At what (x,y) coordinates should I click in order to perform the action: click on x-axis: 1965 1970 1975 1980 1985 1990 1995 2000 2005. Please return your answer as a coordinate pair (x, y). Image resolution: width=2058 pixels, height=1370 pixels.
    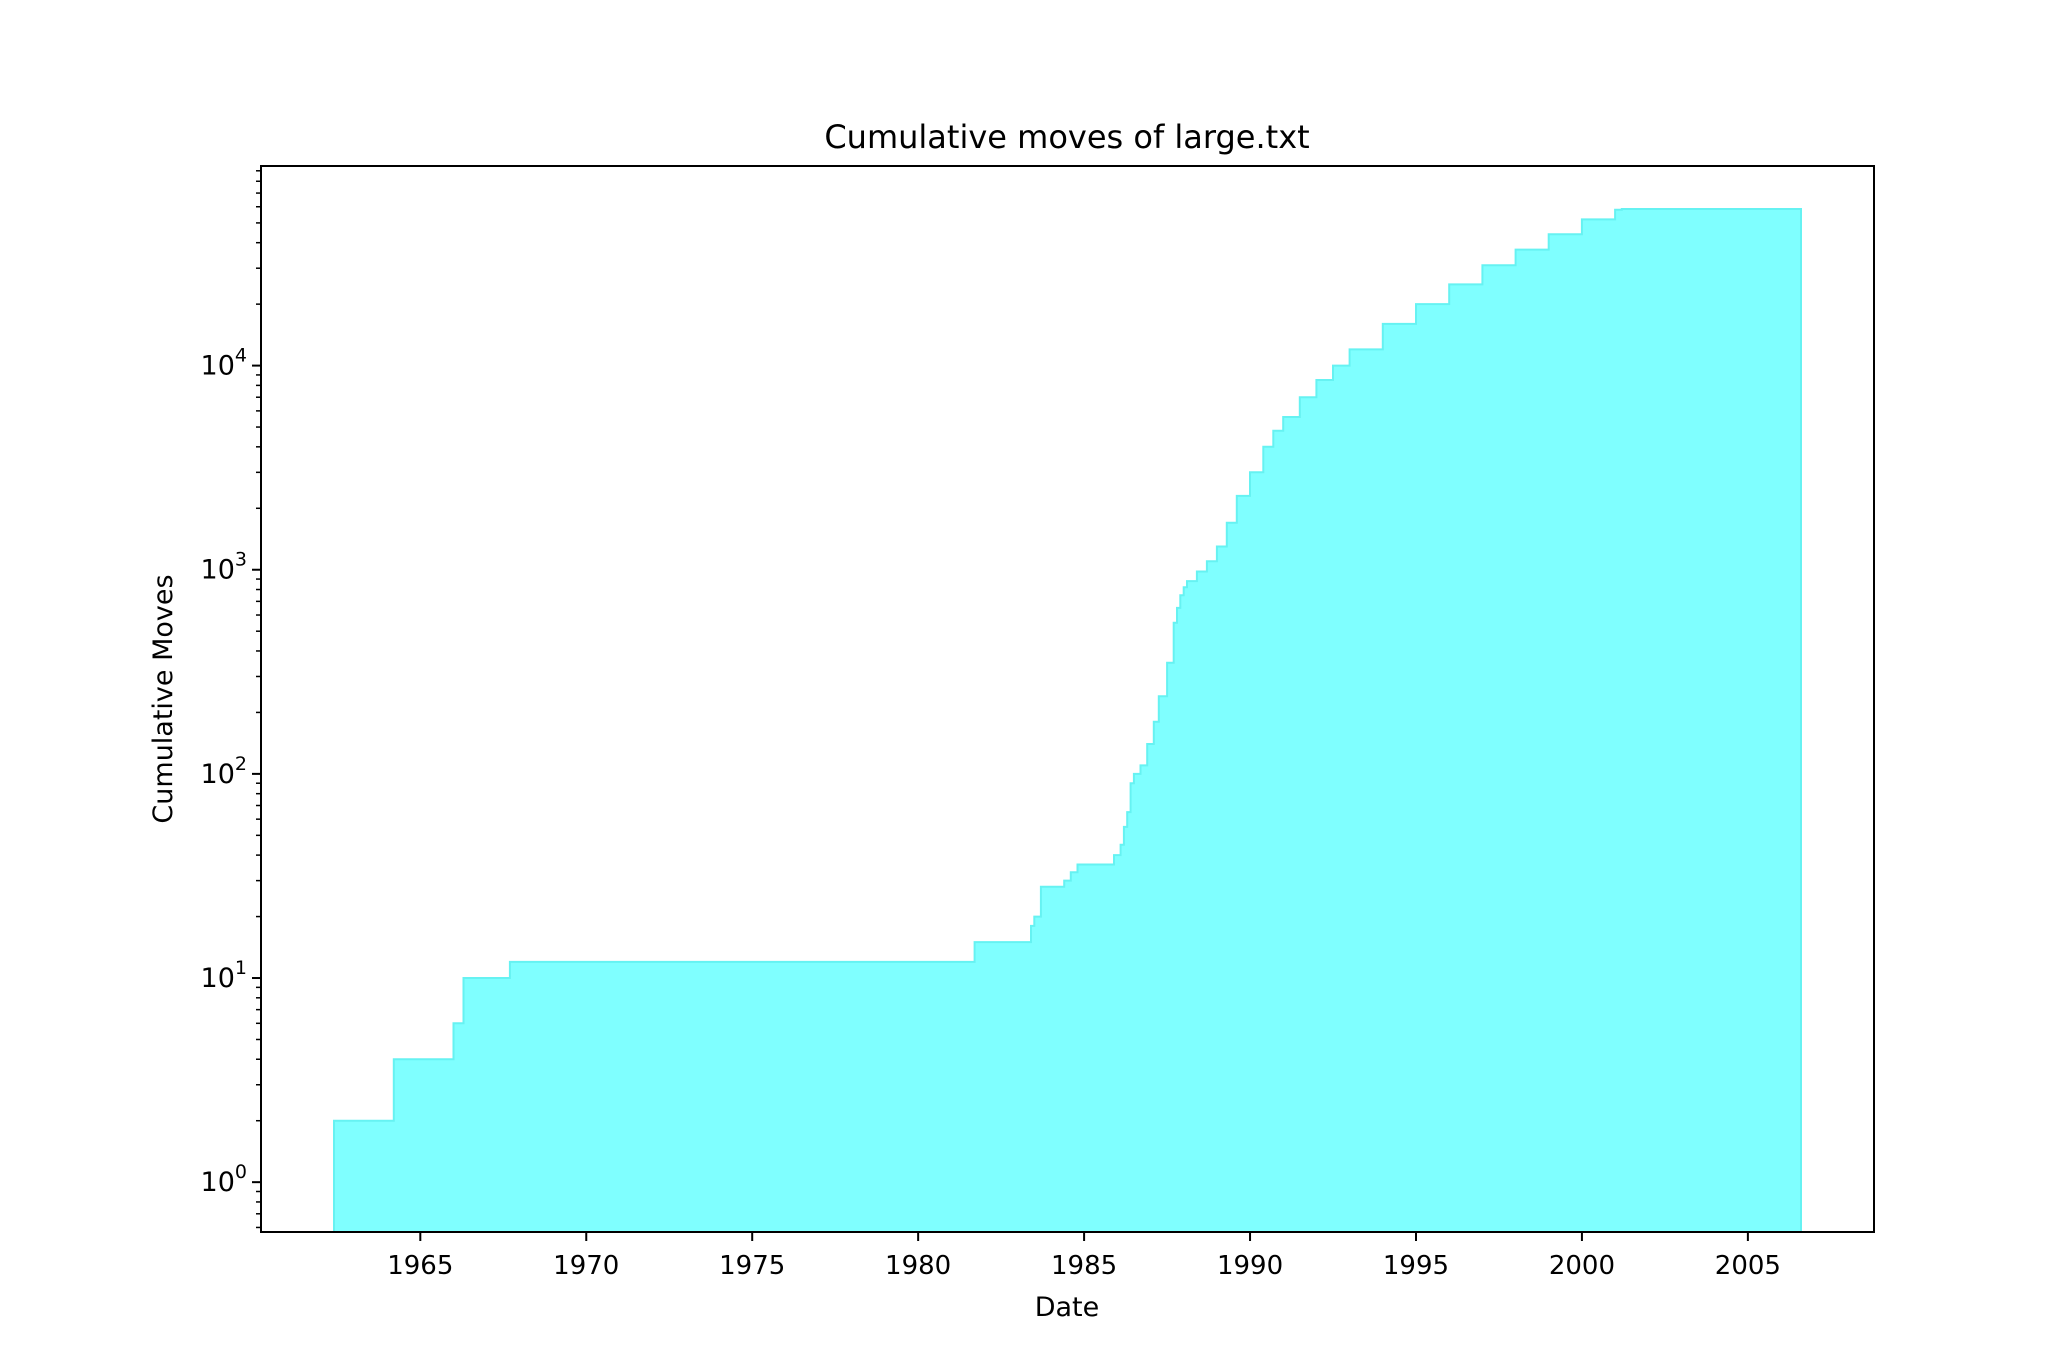
    Looking at the image, I should click on (1084, 1256).